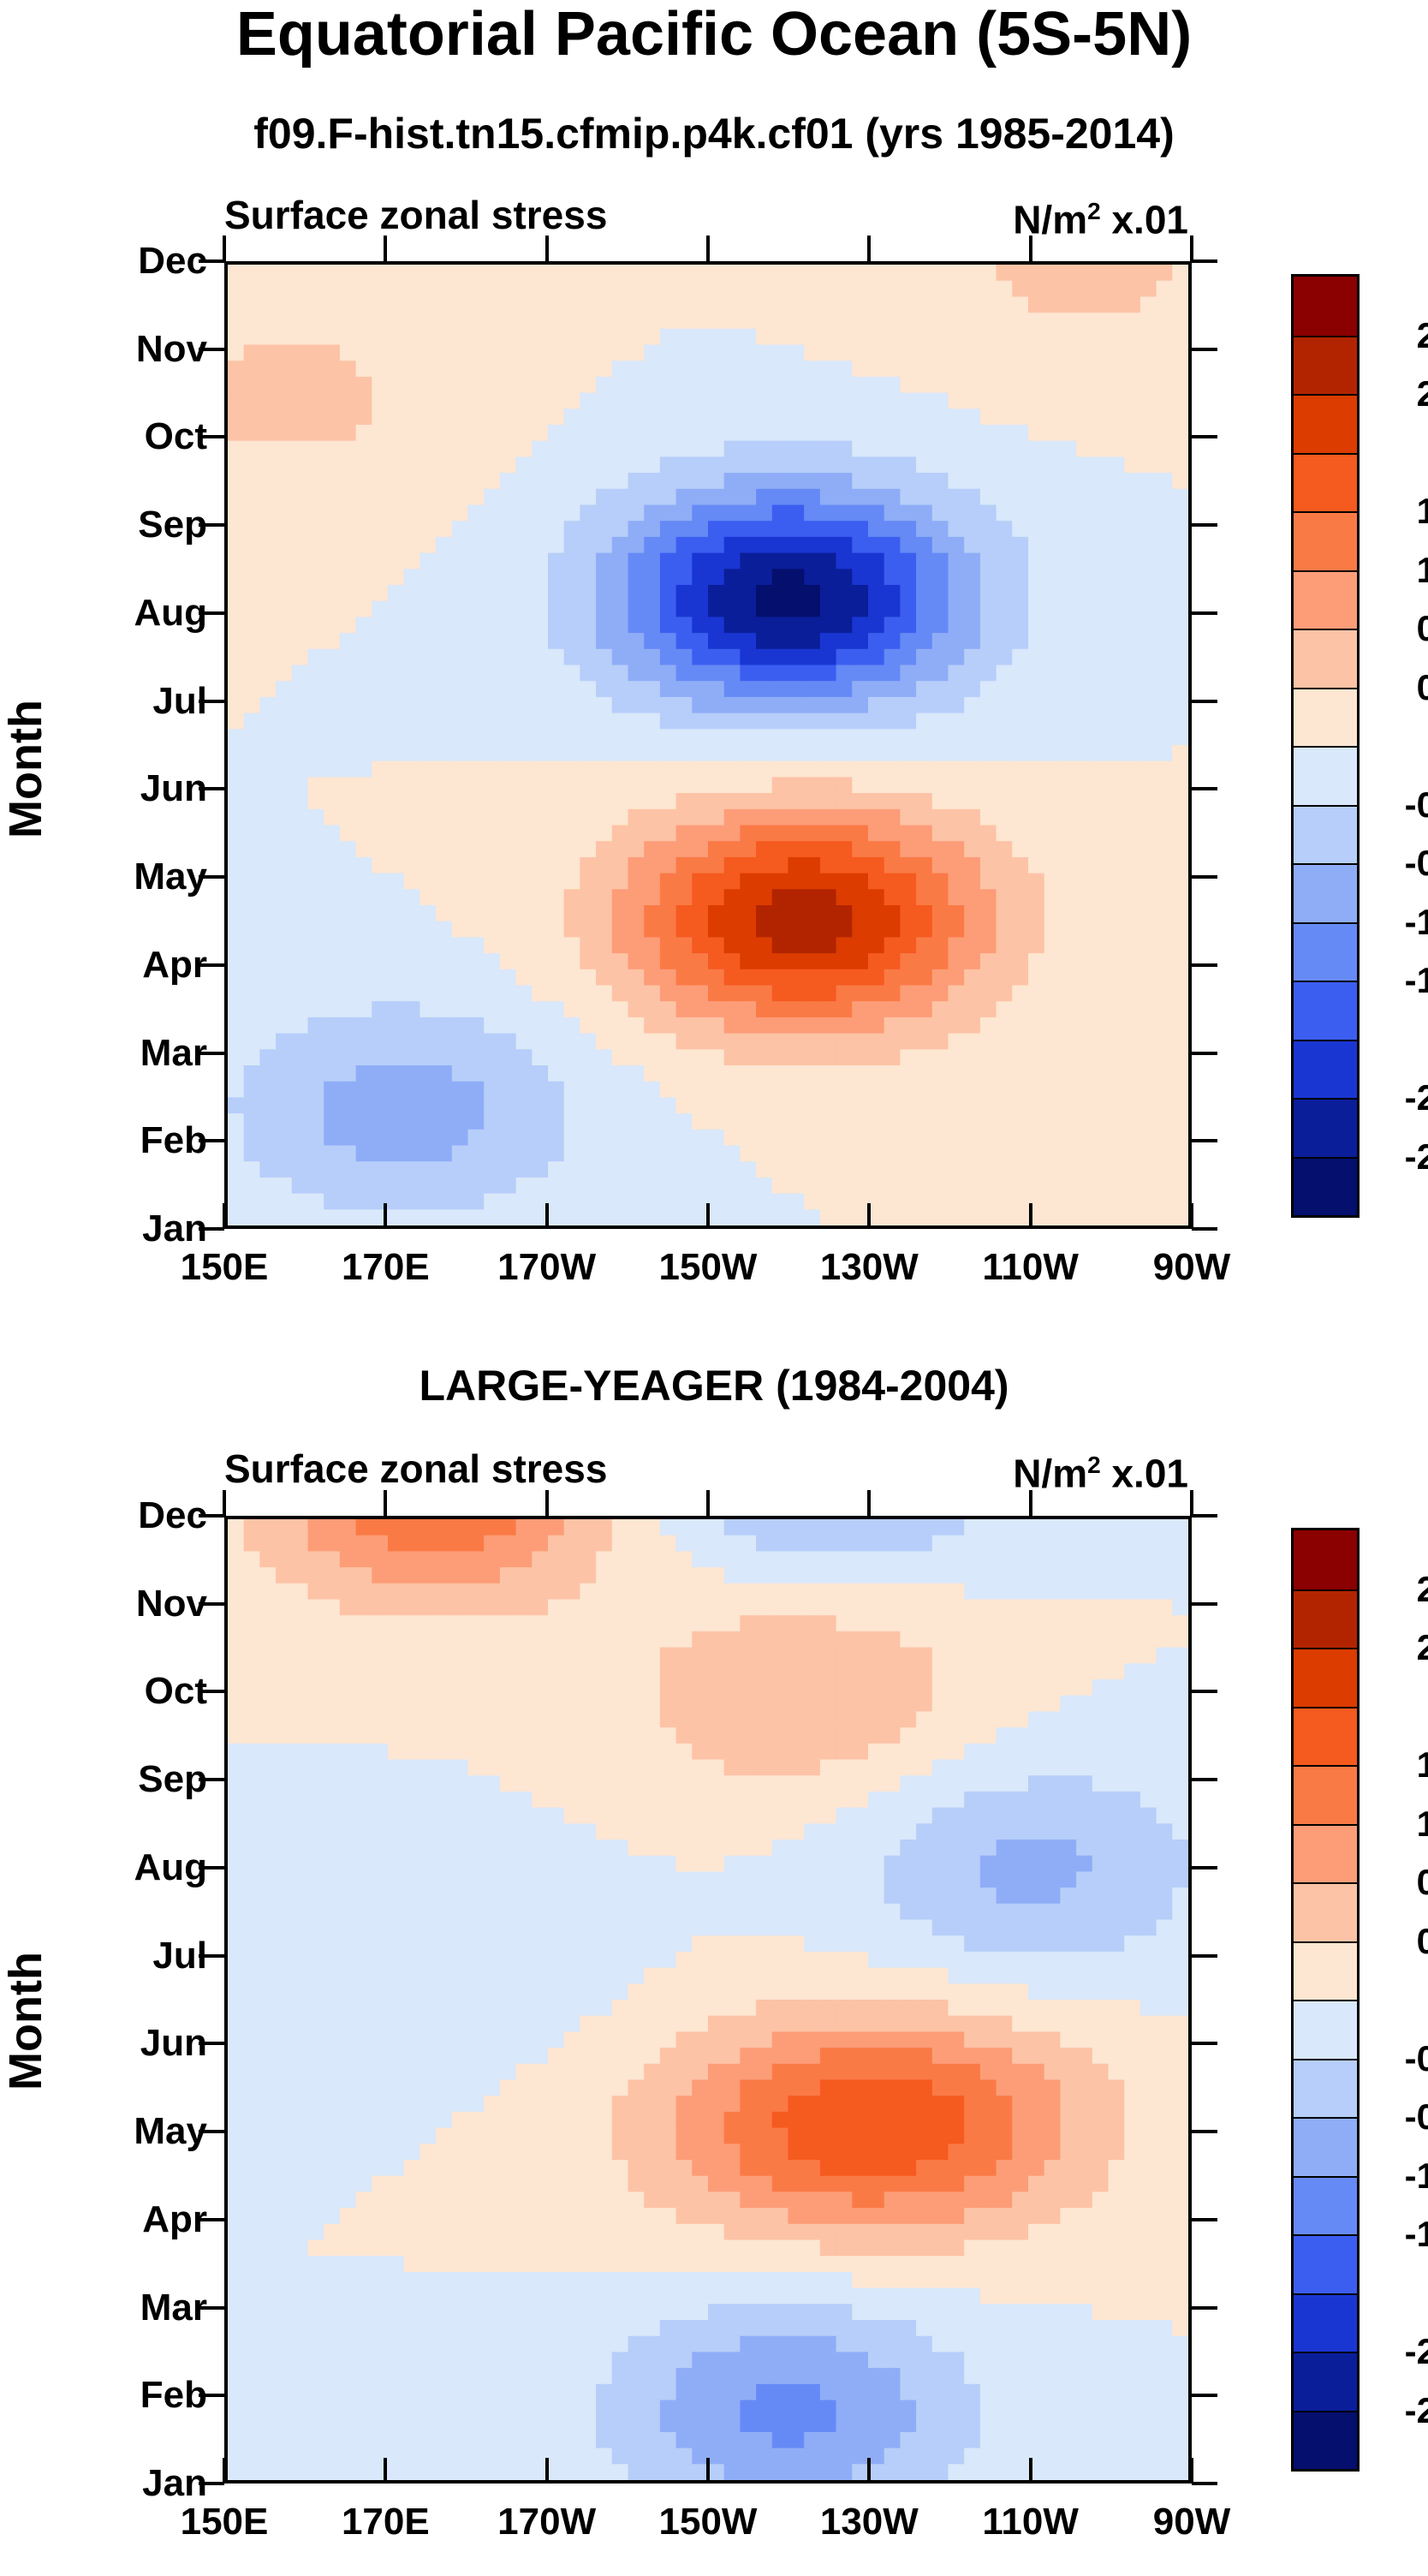  What do you see at coordinates (1325, 423) in the screenshot?
I see `panel1-colorbar-segment` at bounding box center [1325, 423].